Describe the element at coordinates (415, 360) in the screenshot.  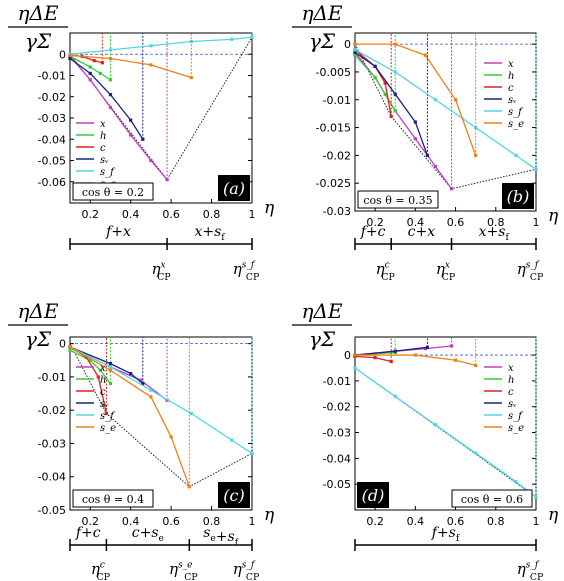
I see `series-line-se` at that location.